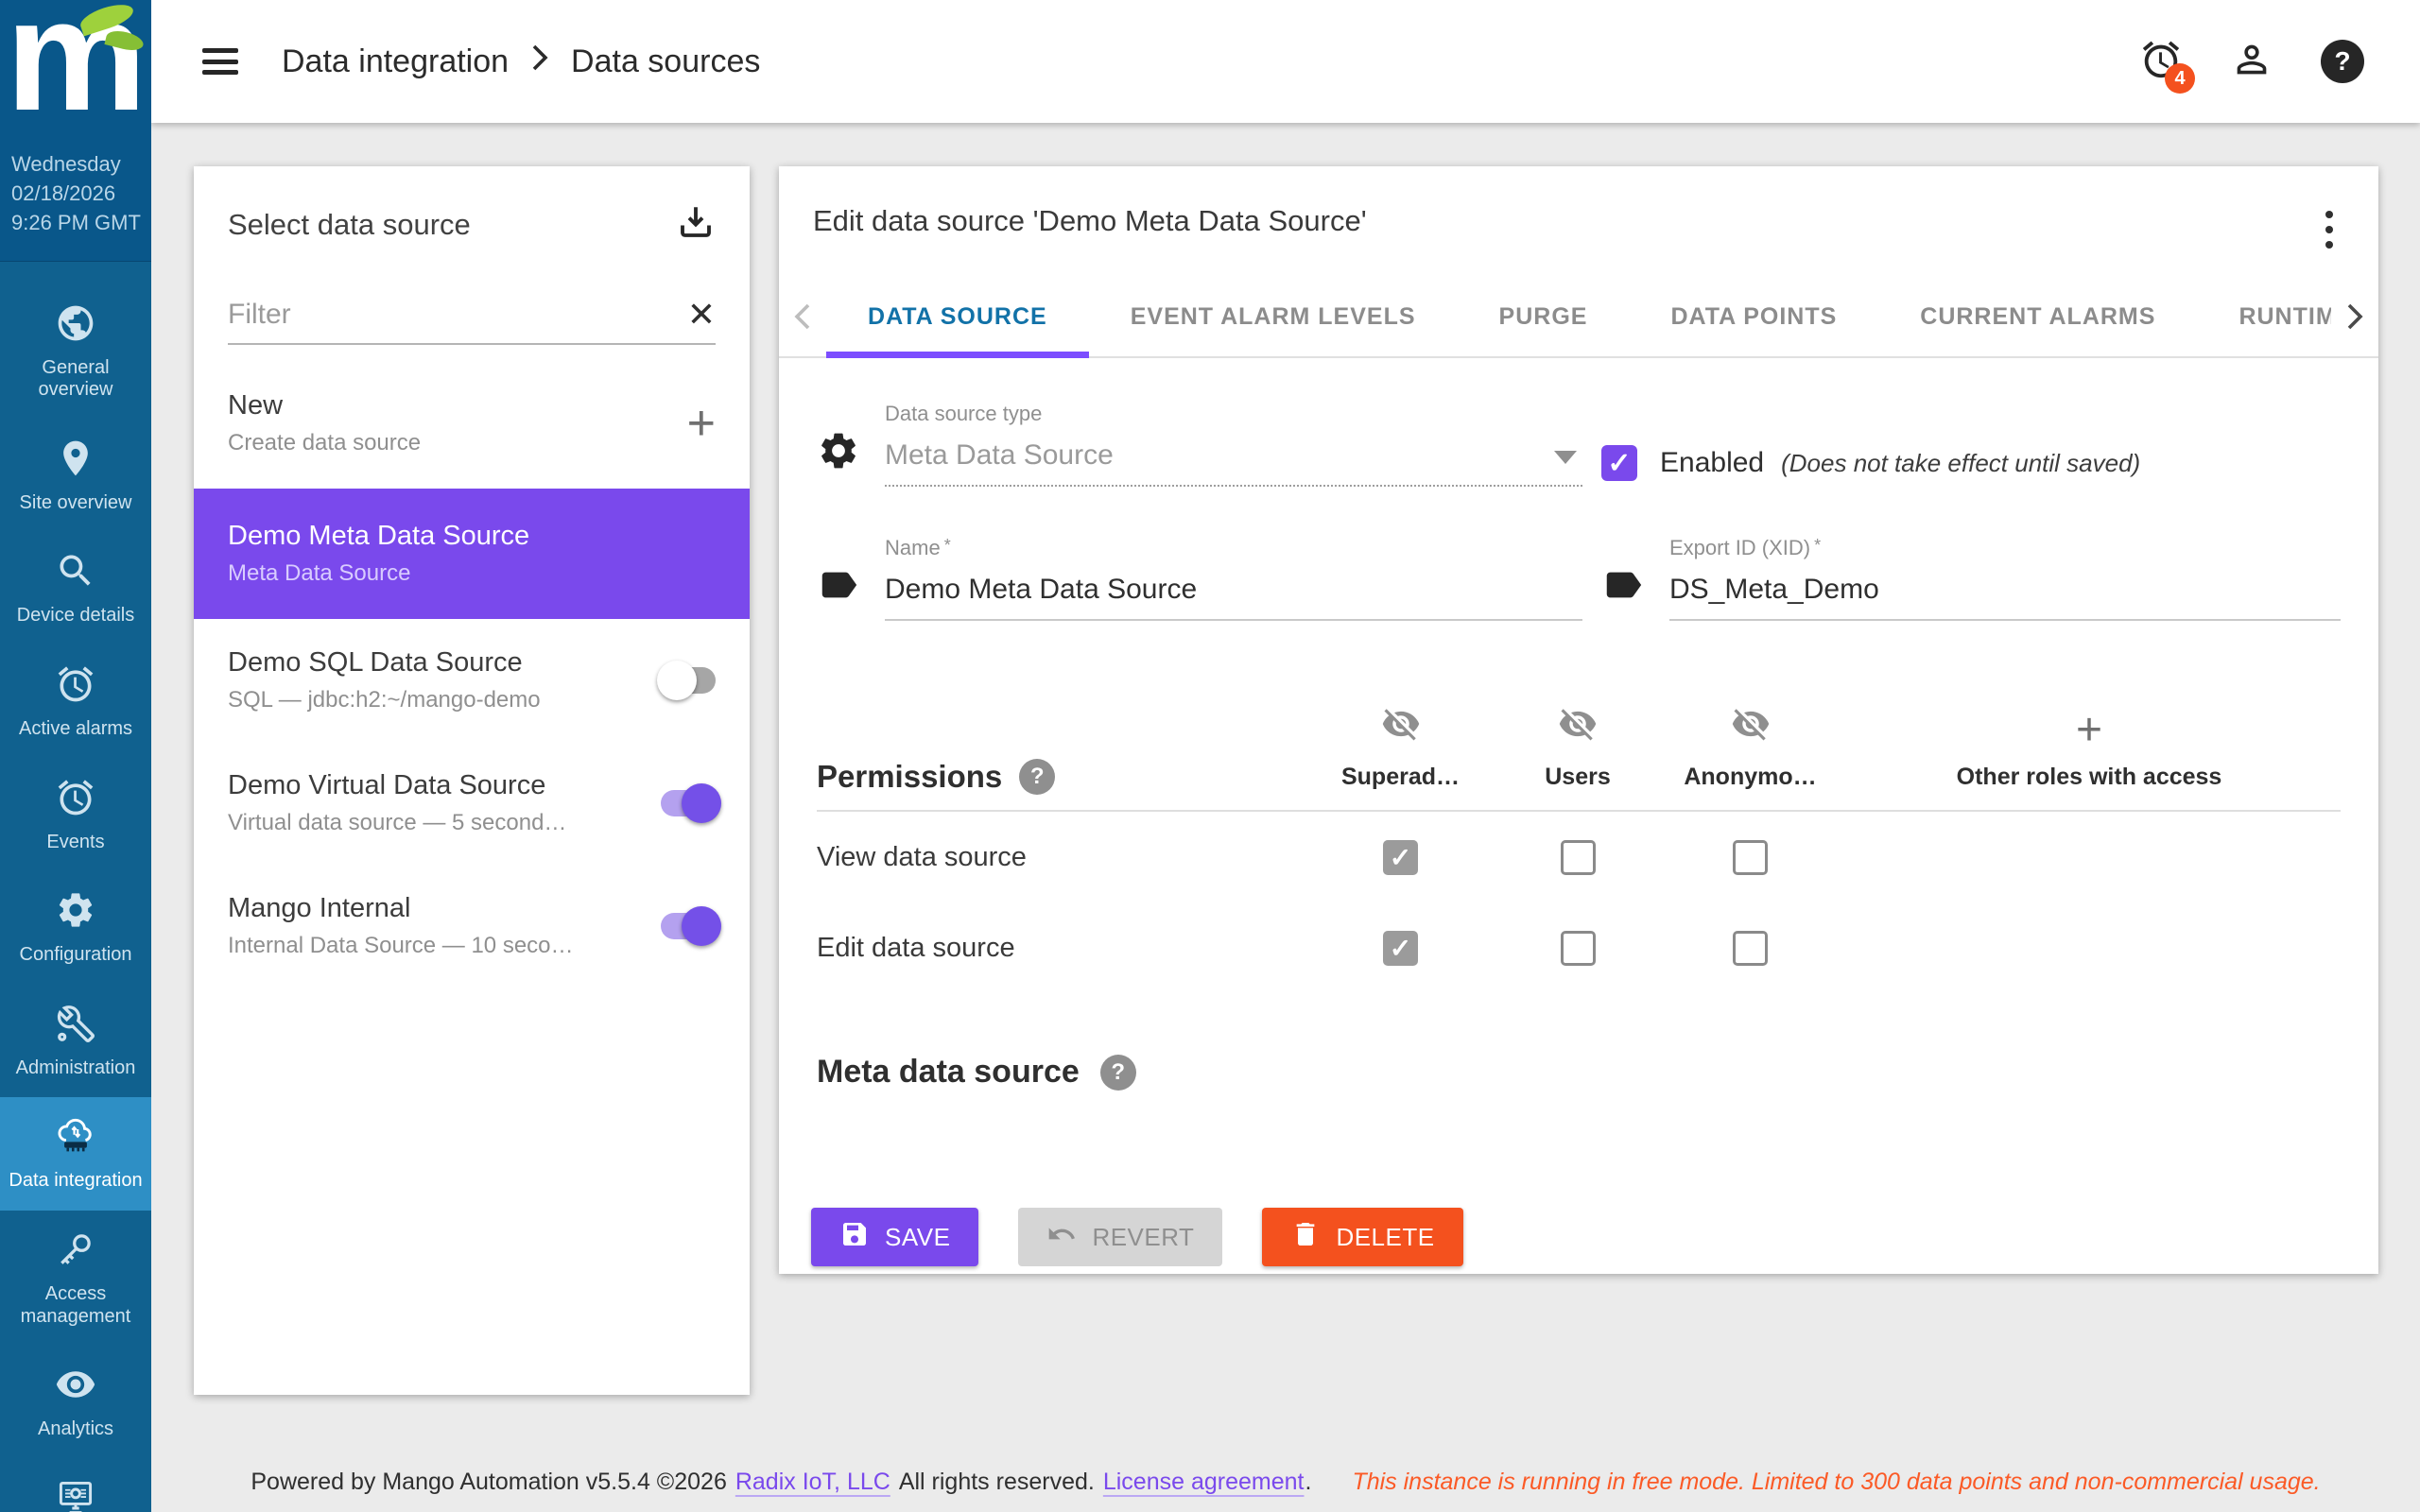 The image size is (2420, 1512). Describe the element at coordinates (75, 1041) in the screenshot. I see `sidebar-item-administration: Administration` at that location.